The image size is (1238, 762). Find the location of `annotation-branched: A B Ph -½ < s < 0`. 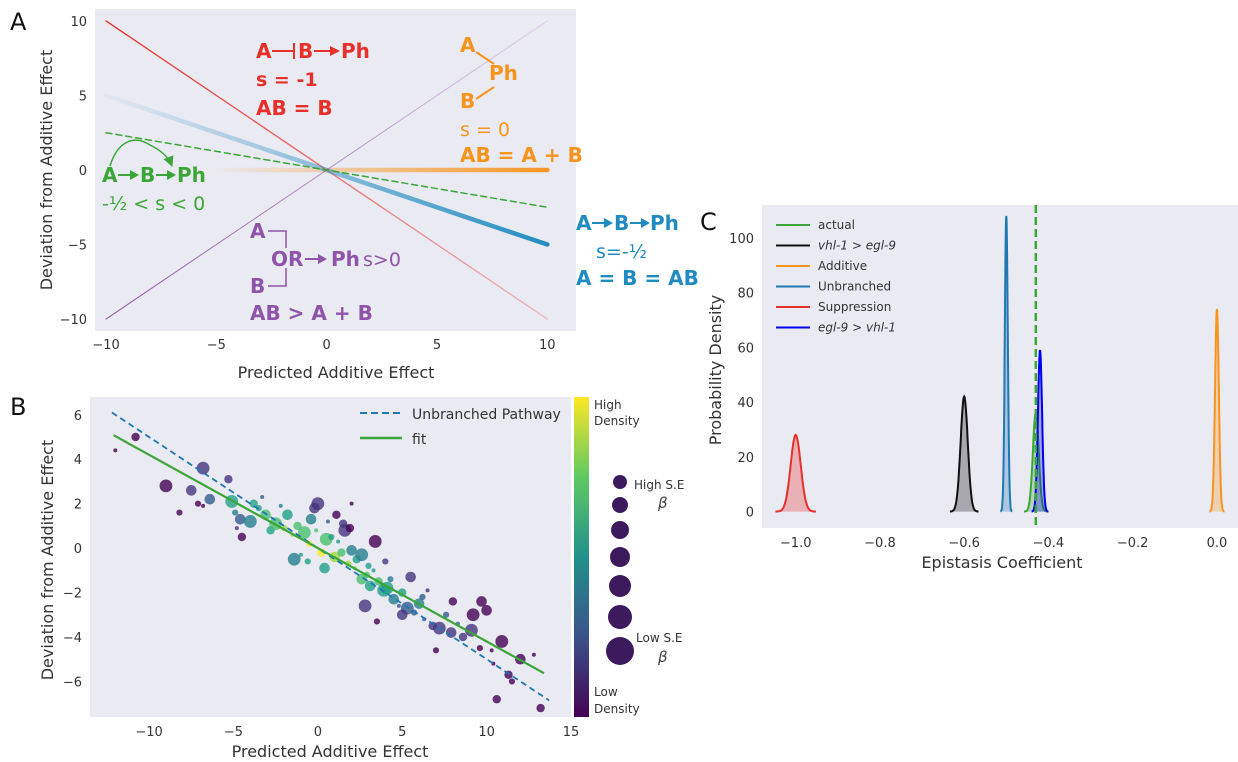

annotation-branched: A B Ph -½ < s < 0 is located at coordinates (154, 177).